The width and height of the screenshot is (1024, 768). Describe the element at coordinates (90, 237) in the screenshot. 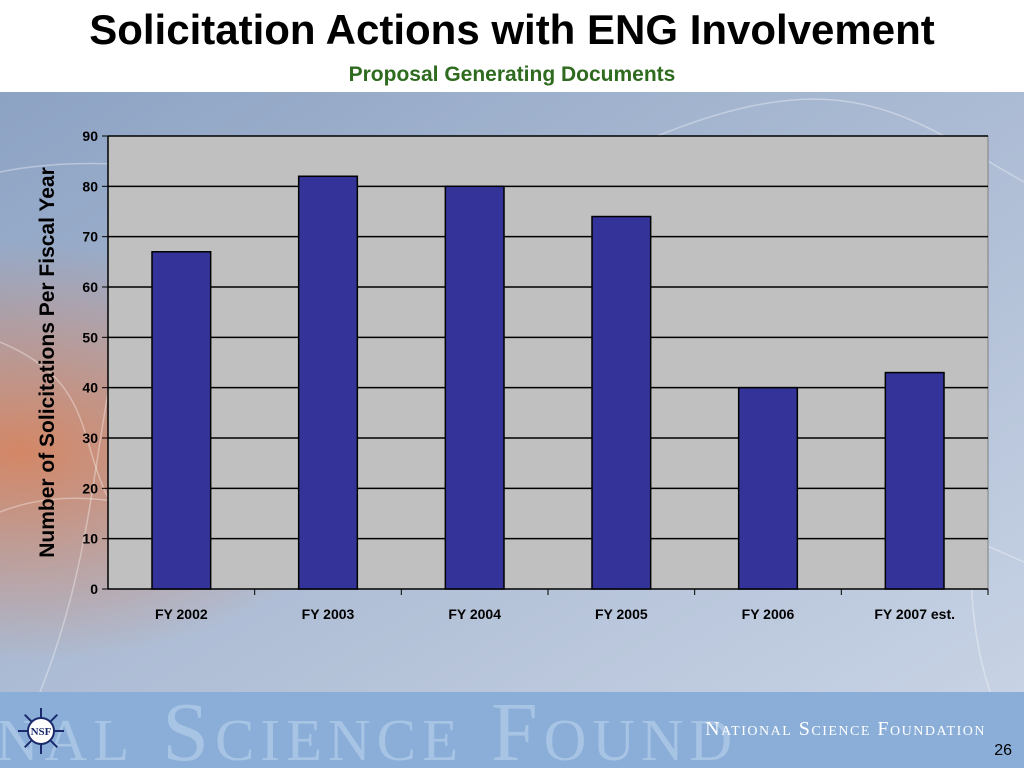

I see `y-tick-label: 70` at that location.